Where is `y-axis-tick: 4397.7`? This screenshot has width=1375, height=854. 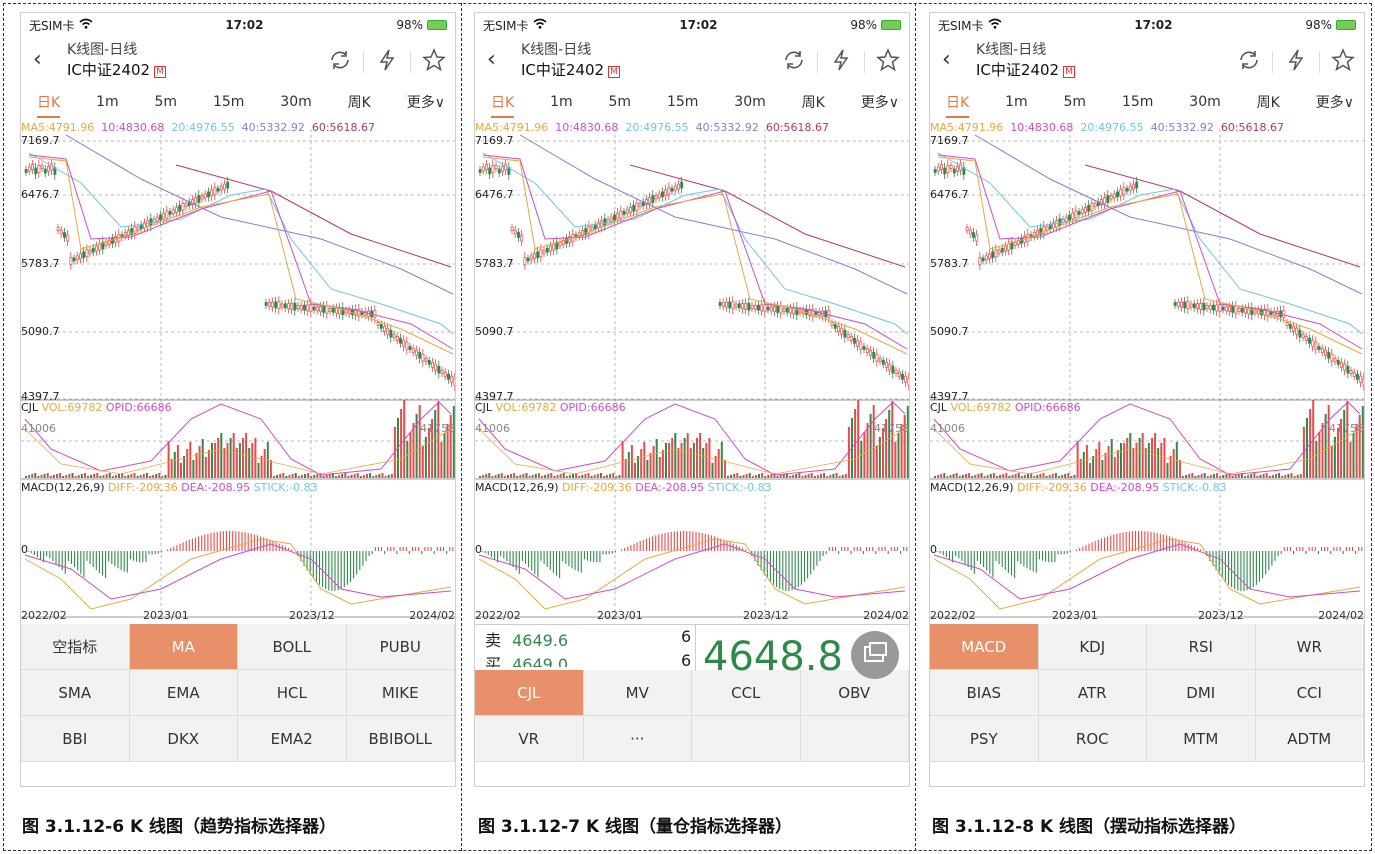 y-axis-tick: 4397.7 is located at coordinates (494, 396).